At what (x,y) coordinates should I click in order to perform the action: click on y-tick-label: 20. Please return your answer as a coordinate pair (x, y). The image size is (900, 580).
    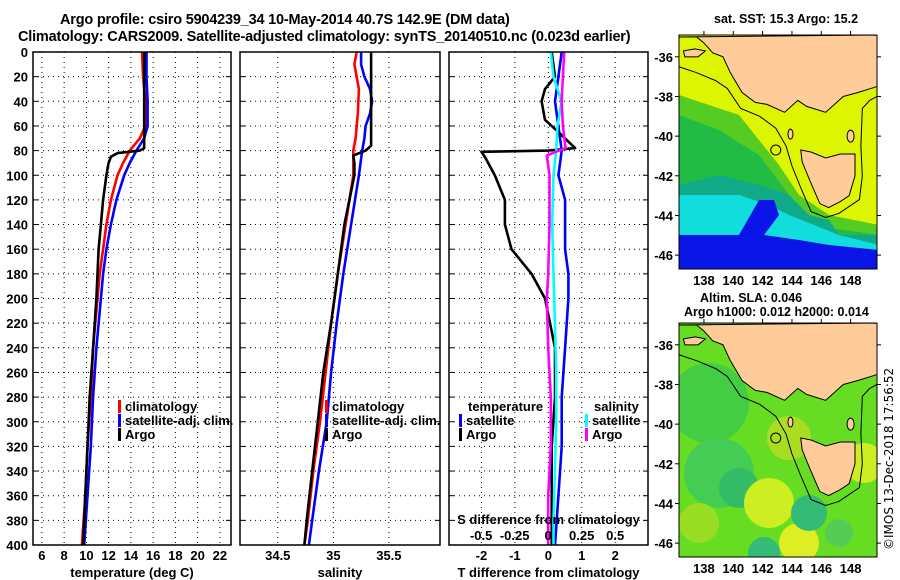
    Looking at the image, I should click on (21, 77).